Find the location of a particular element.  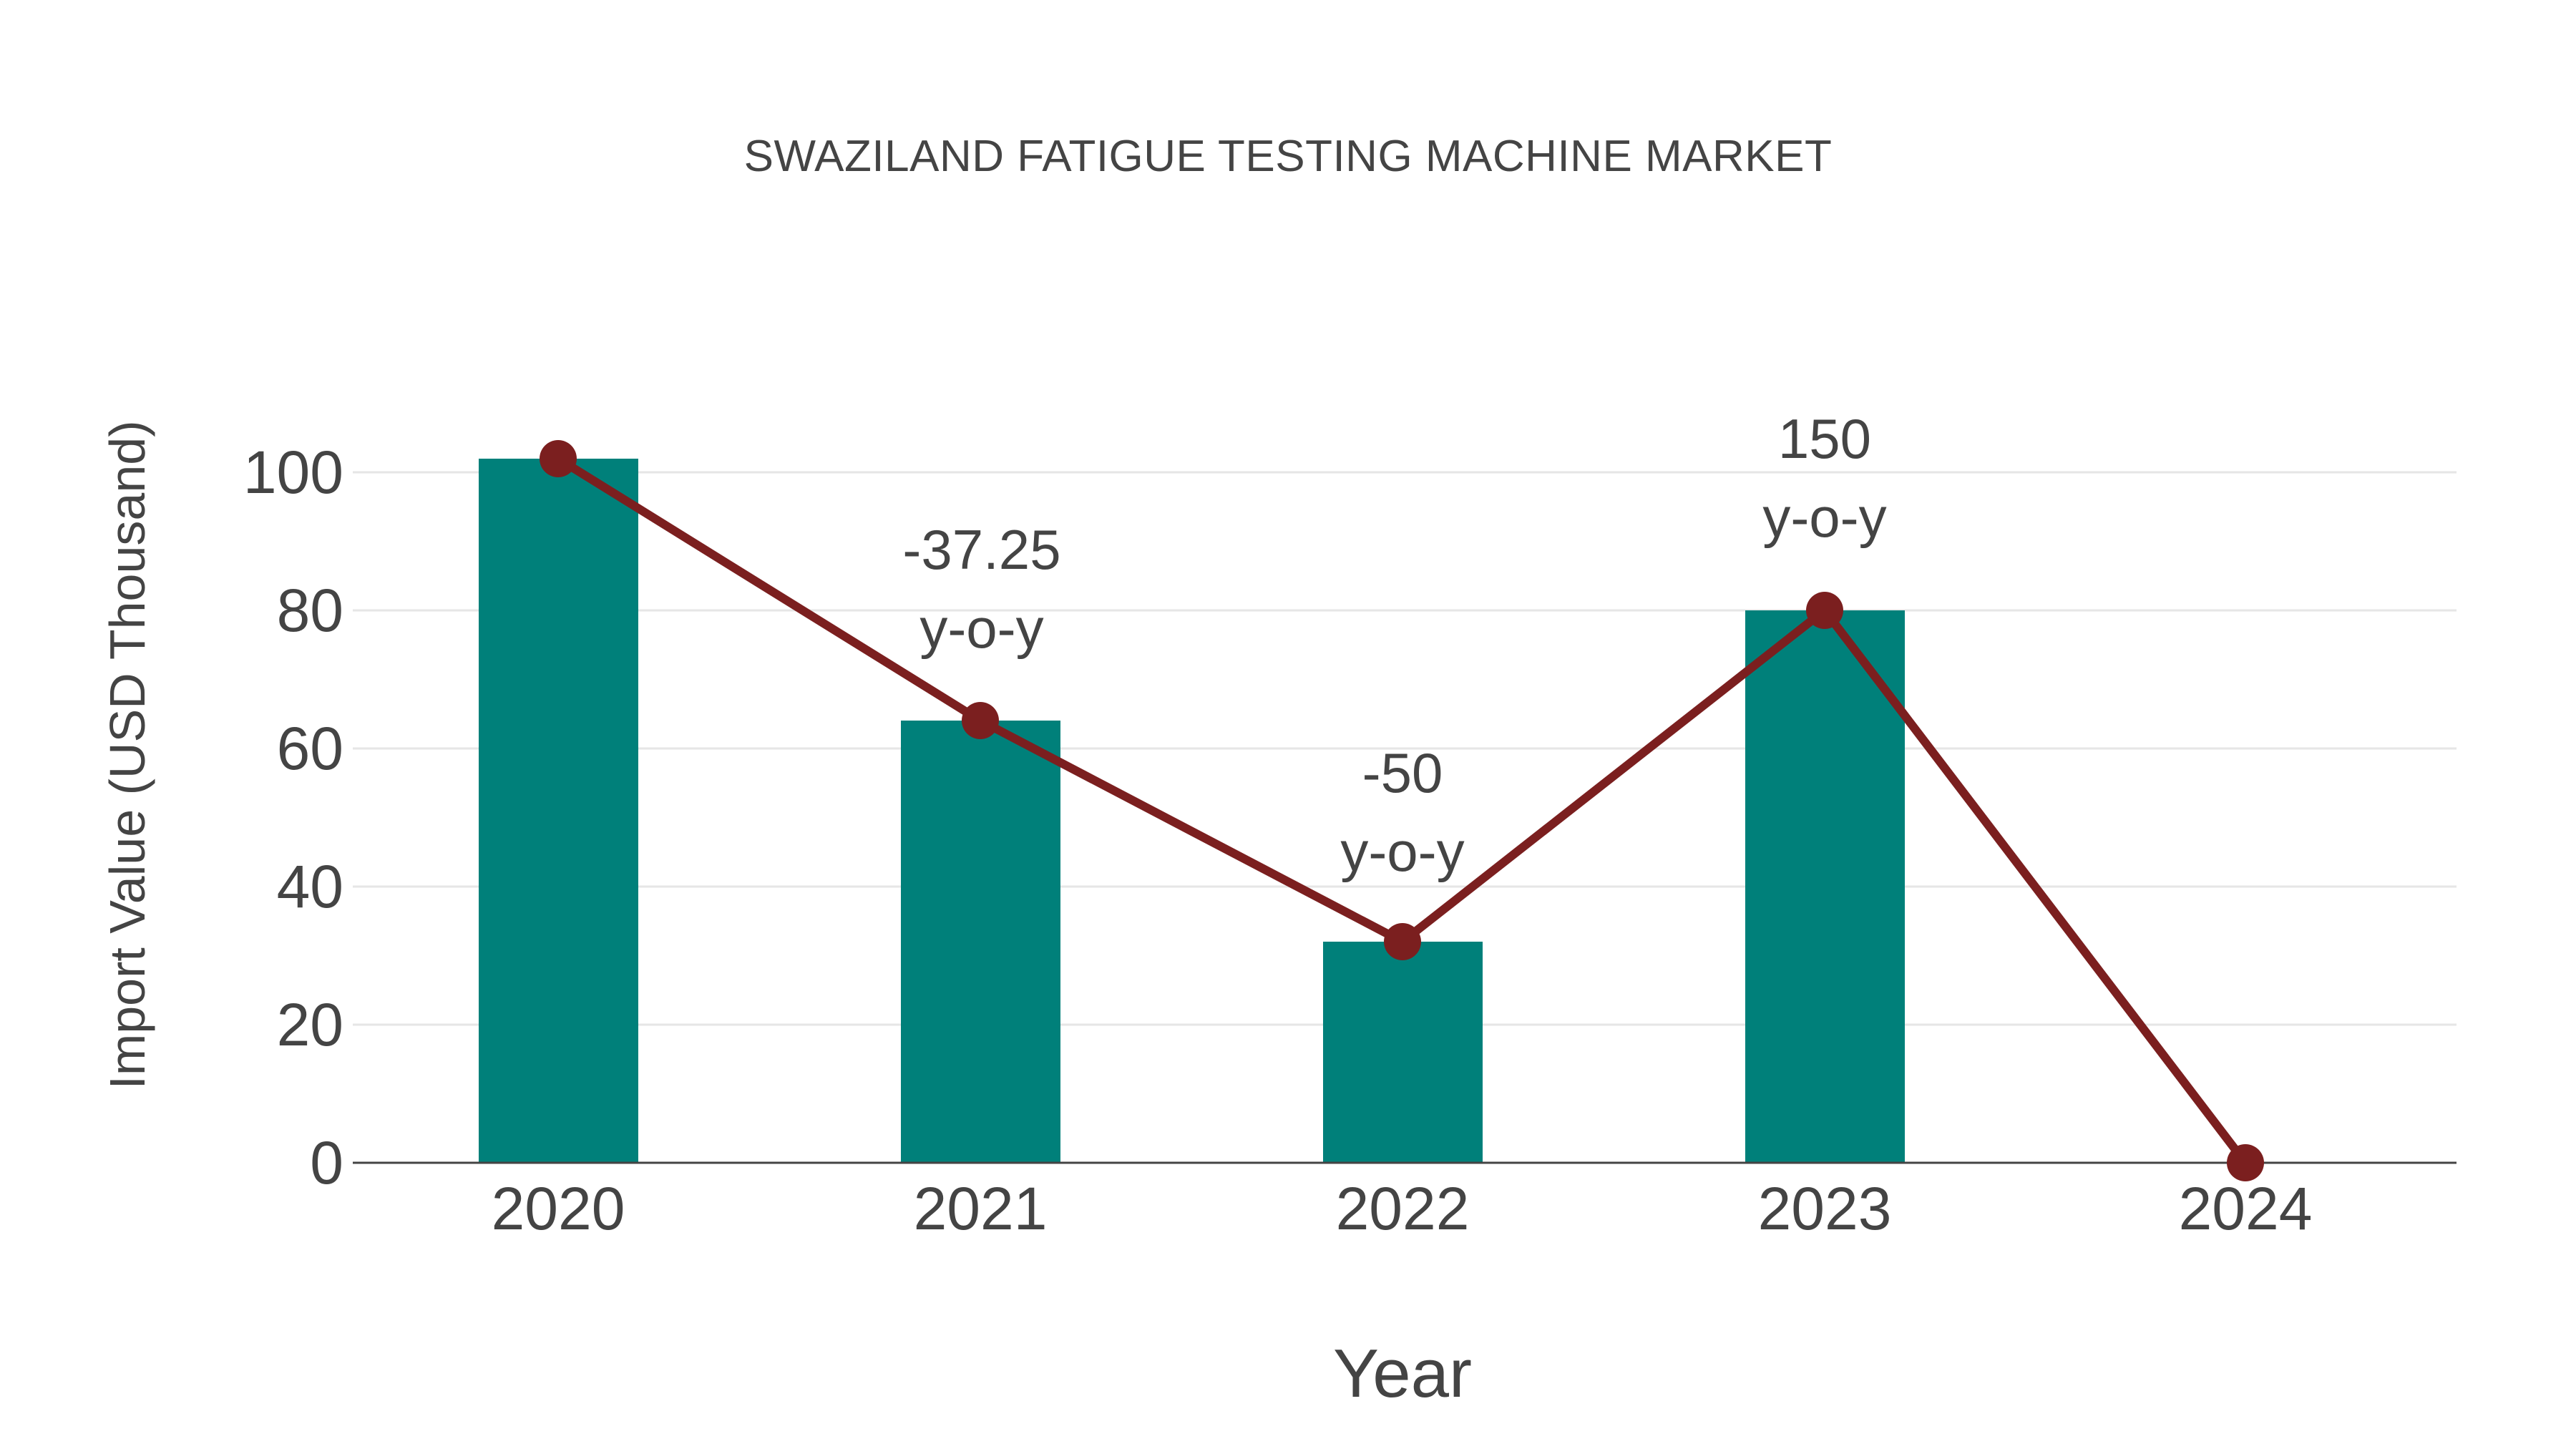

bar-2020 is located at coordinates (558, 811).